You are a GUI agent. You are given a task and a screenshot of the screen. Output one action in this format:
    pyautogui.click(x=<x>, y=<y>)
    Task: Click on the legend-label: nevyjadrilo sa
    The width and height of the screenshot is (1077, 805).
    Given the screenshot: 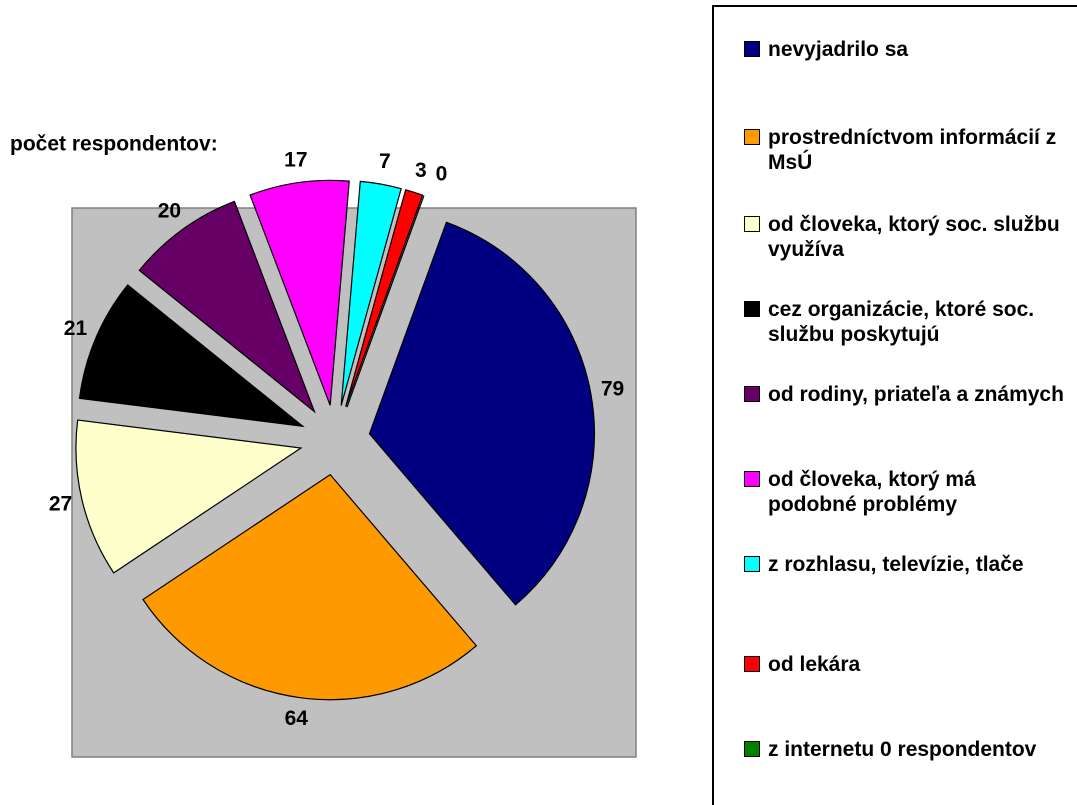 What is the action you would take?
    pyautogui.click(x=838, y=49)
    